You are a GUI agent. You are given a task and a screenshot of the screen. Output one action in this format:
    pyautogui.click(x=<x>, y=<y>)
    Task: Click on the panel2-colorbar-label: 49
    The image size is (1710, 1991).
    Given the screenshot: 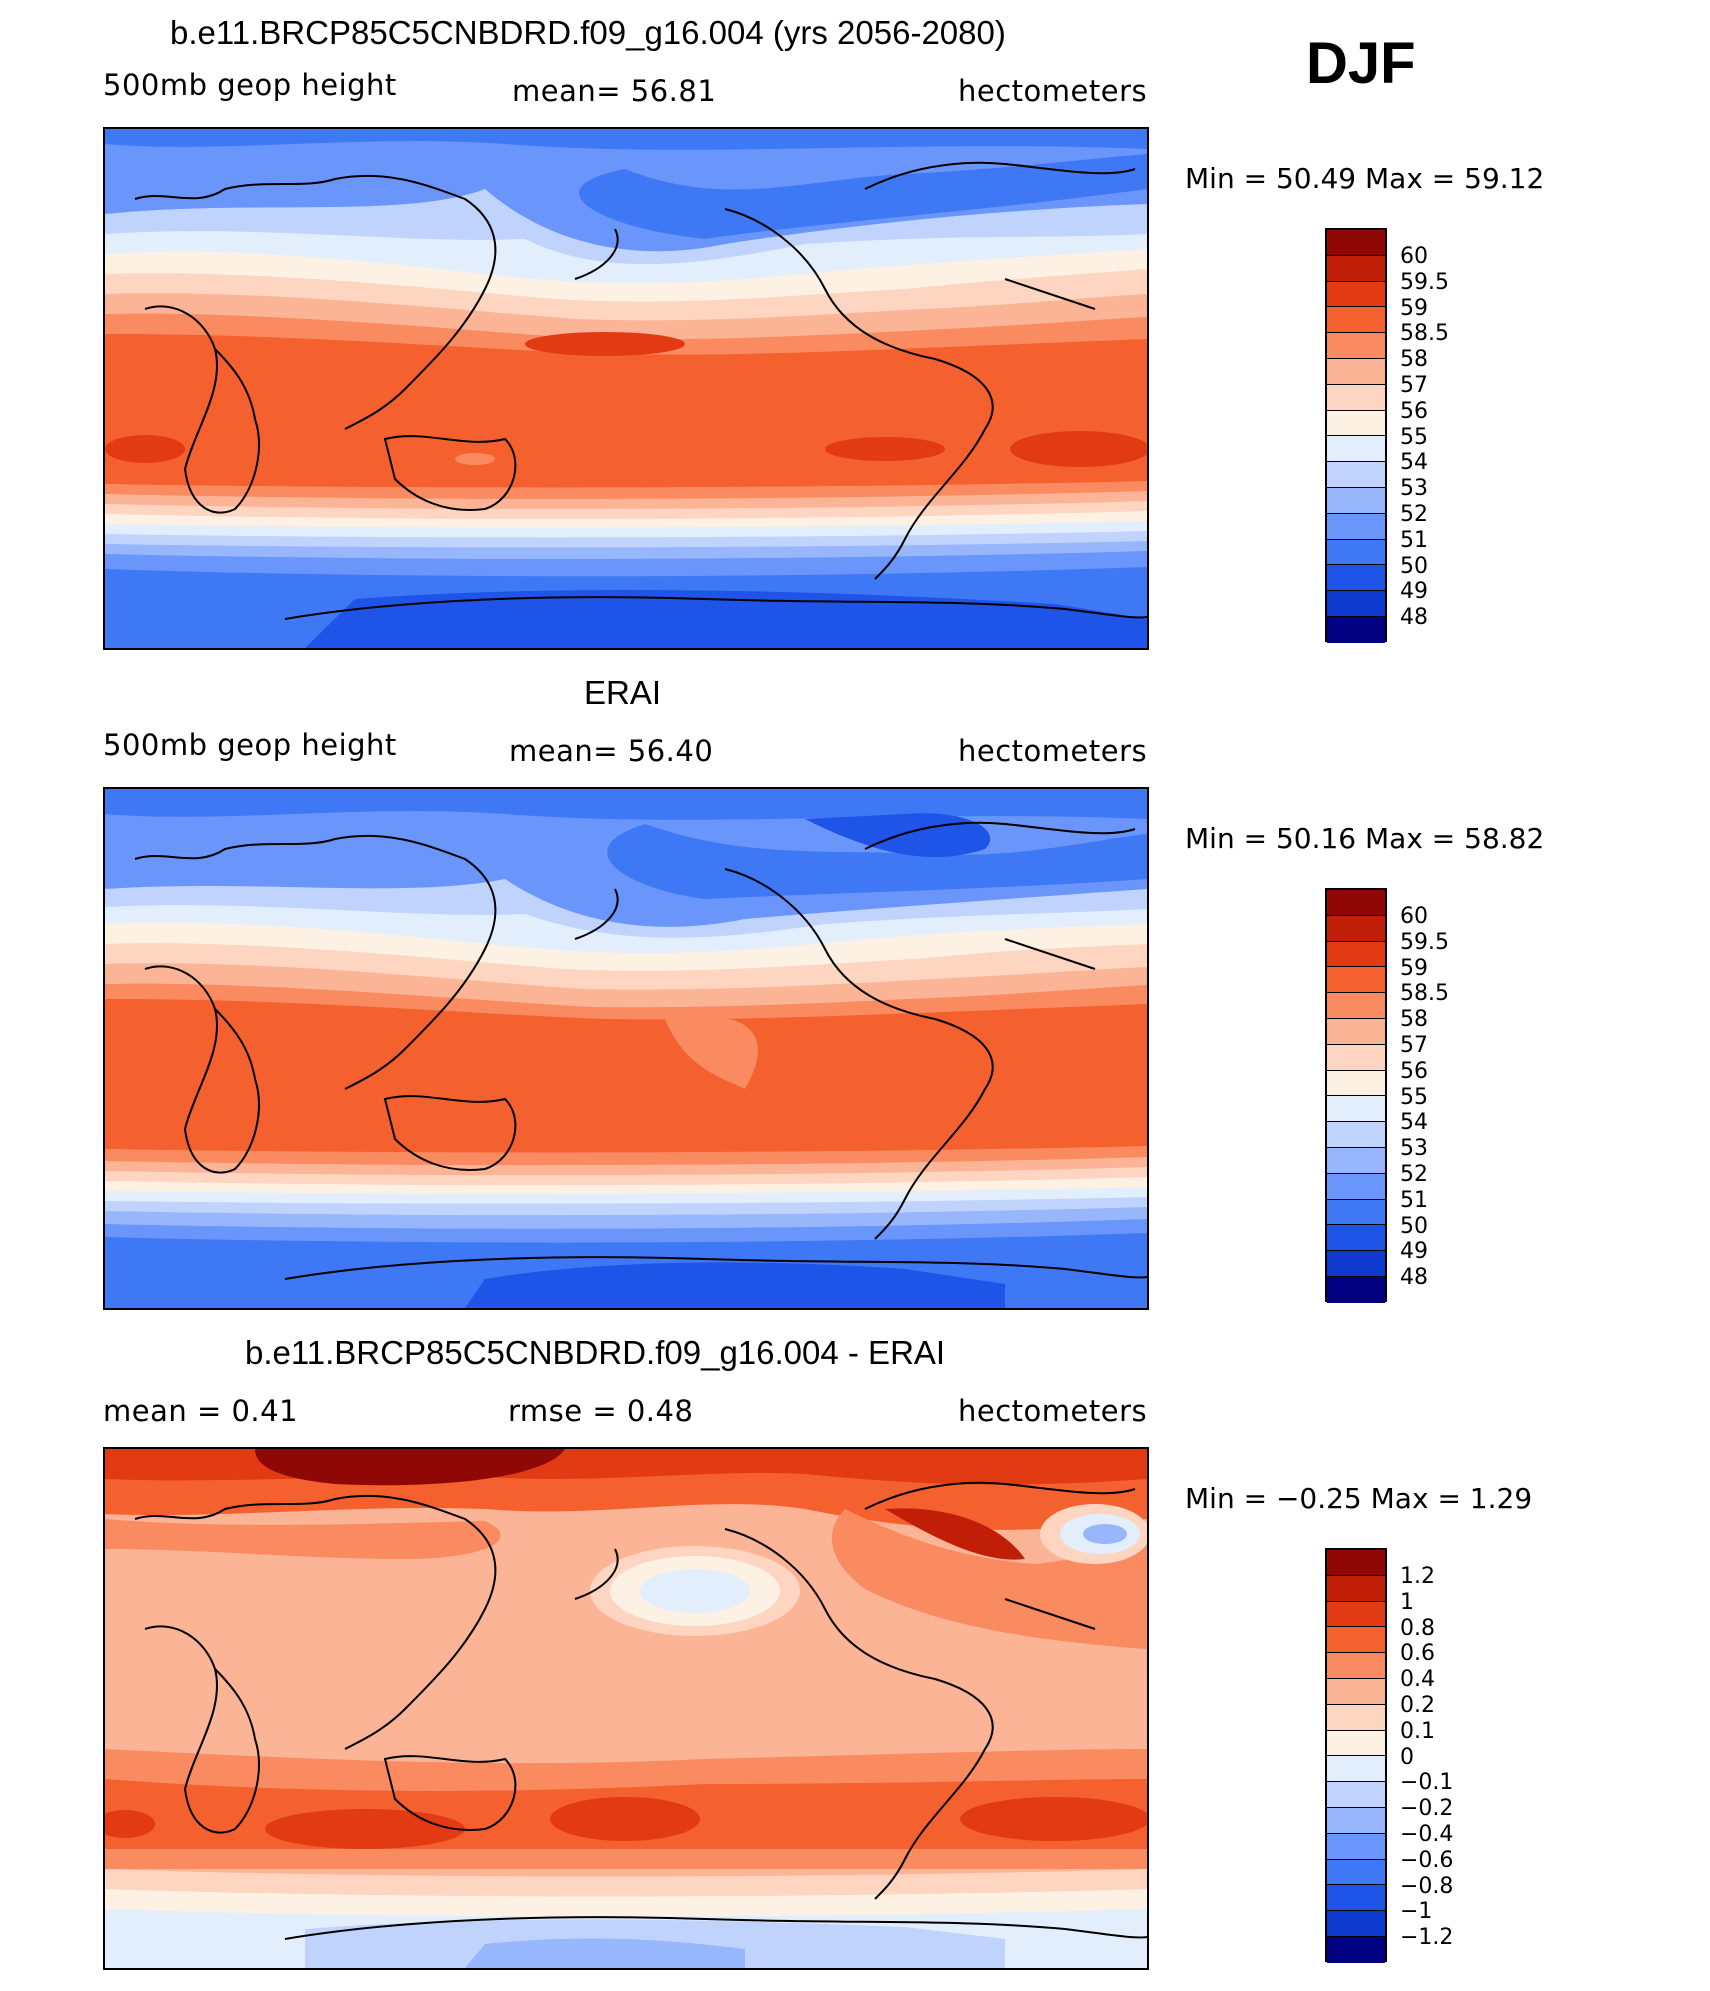 What is the action you would take?
    pyautogui.click(x=1414, y=1252)
    